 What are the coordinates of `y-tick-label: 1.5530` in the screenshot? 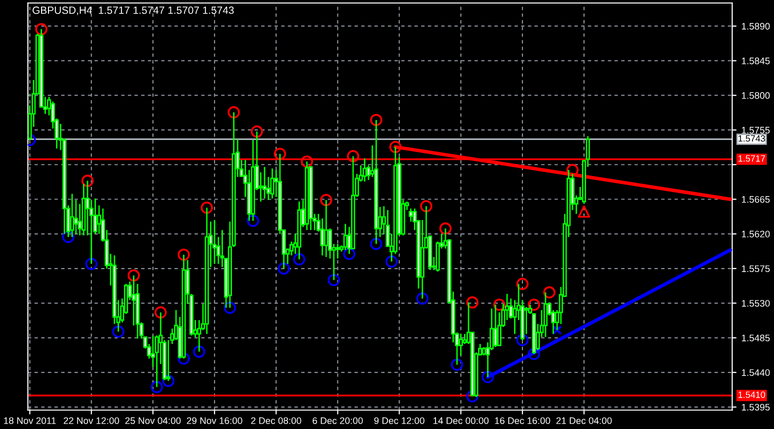 It's located at (756, 303).